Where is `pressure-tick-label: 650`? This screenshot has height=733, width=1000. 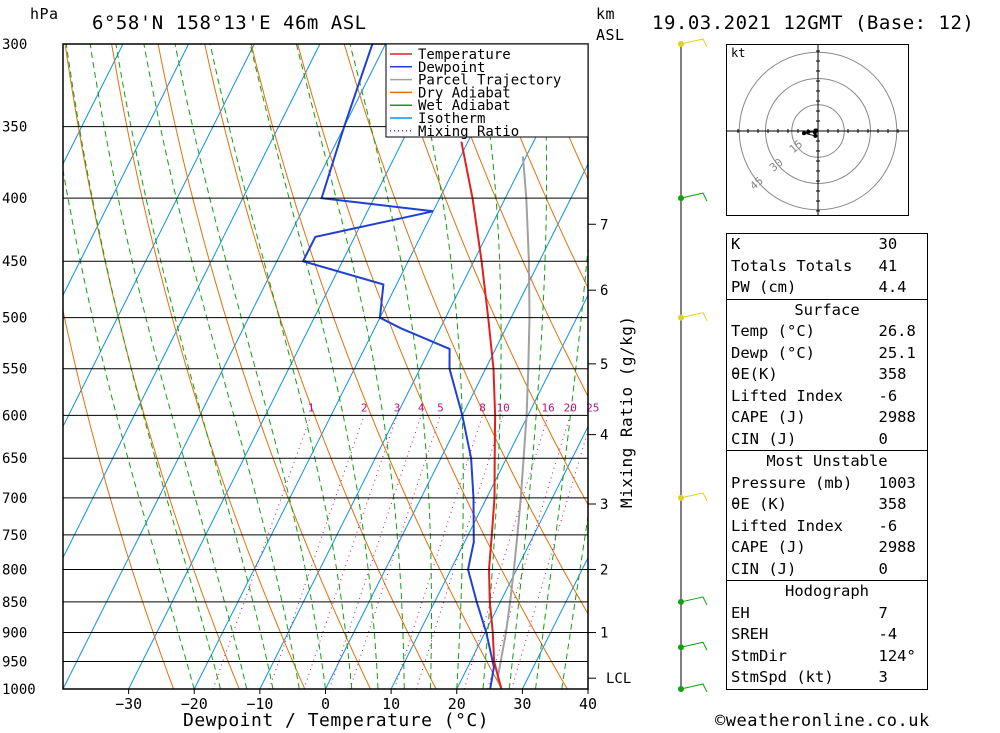 pressure-tick-label: 650 is located at coordinates (14, 459).